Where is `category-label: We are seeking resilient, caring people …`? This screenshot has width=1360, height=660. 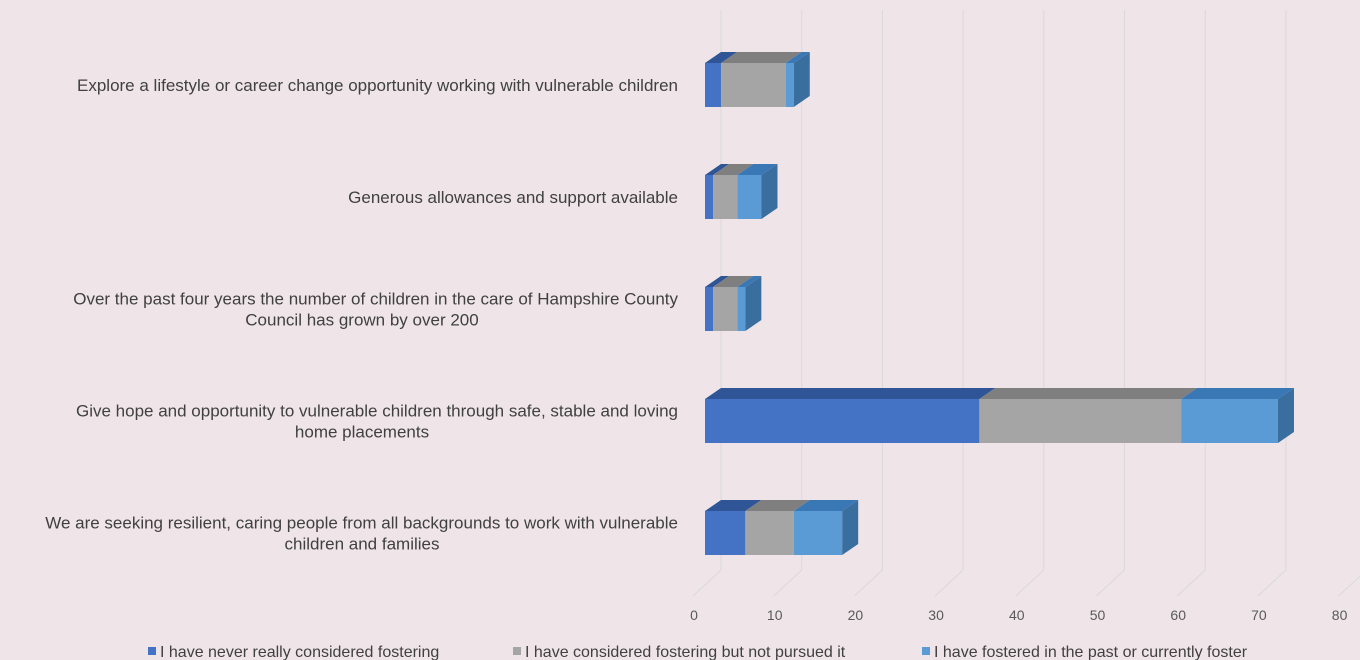
category-label: We are seeking resilient, caring people … is located at coordinates (361, 523).